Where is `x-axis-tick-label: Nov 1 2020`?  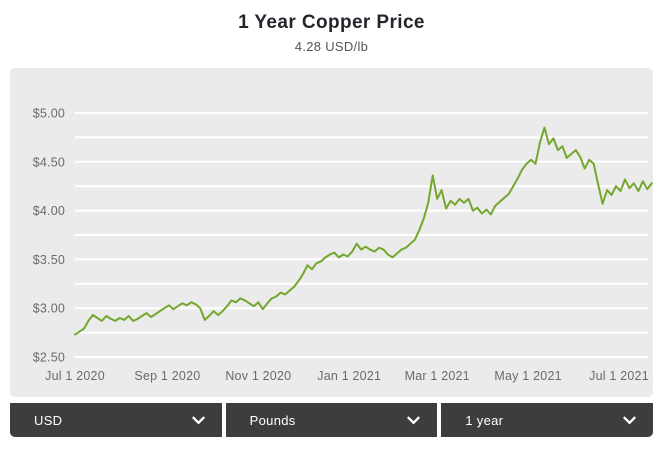 x-axis-tick-label: Nov 1 2020 is located at coordinates (258, 376).